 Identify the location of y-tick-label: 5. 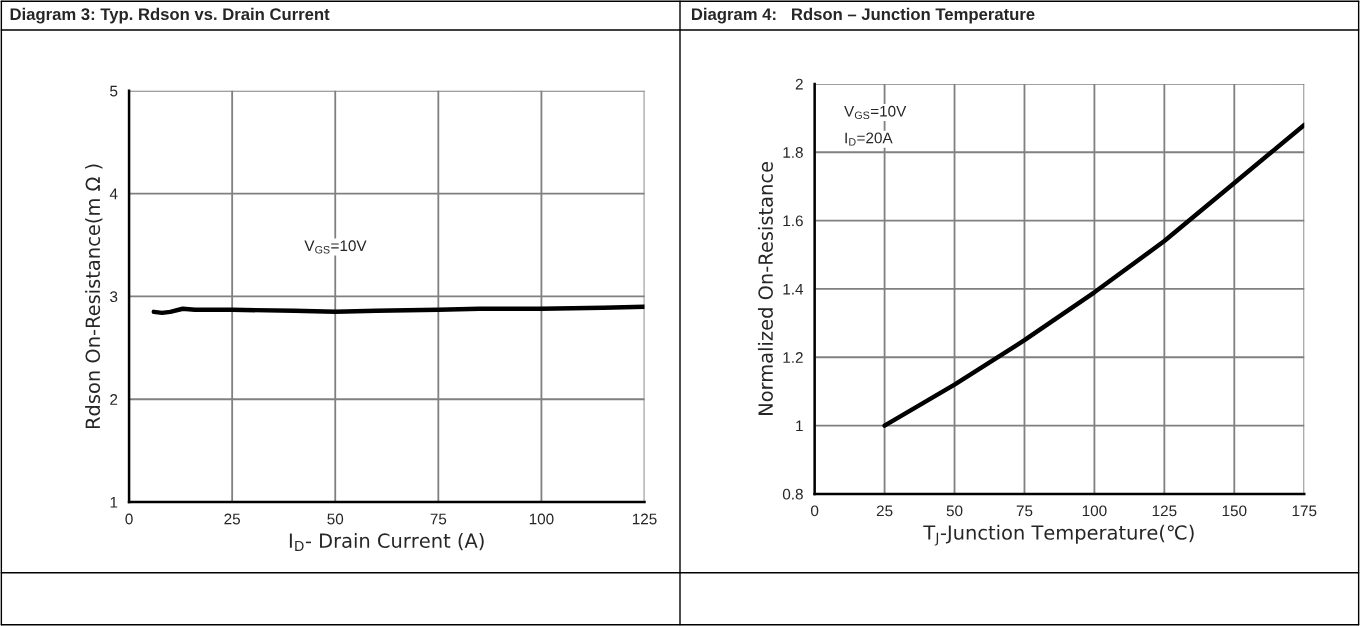
(114, 91).